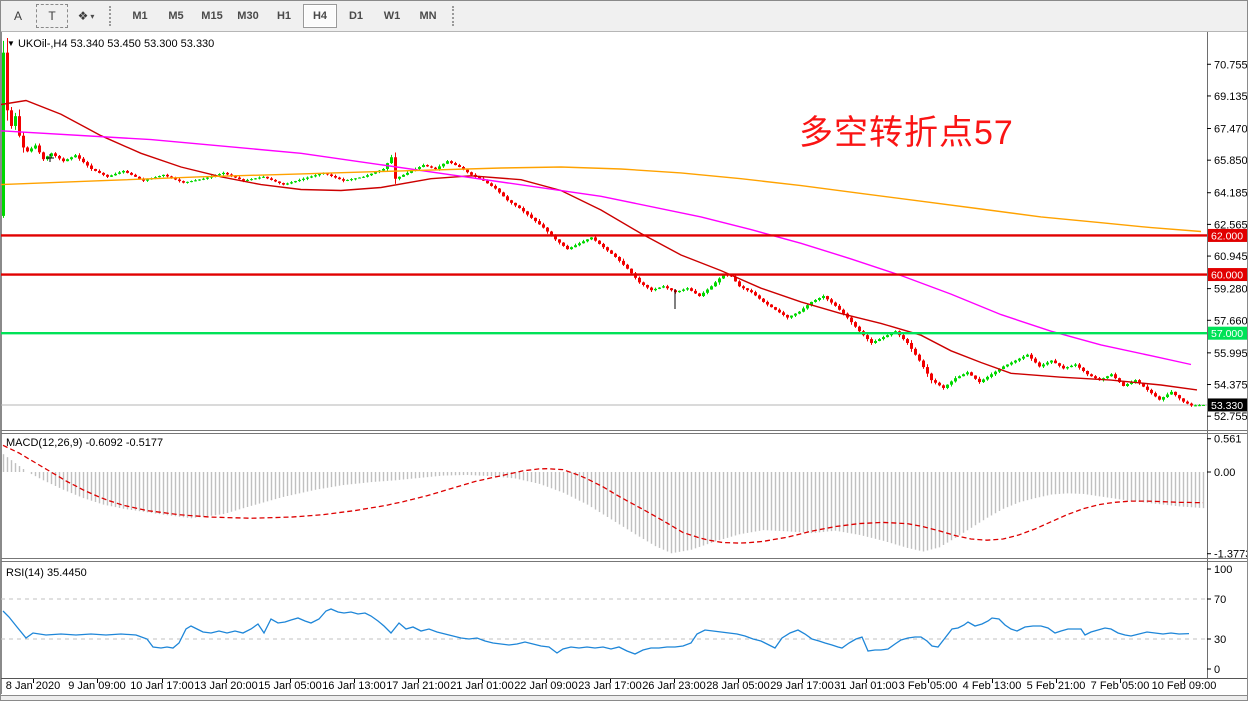  What do you see at coordinates (1056, 686) in the screenshot?
I see `date-label: 5 Feb 21:00` at bounding box center [1056, 686].